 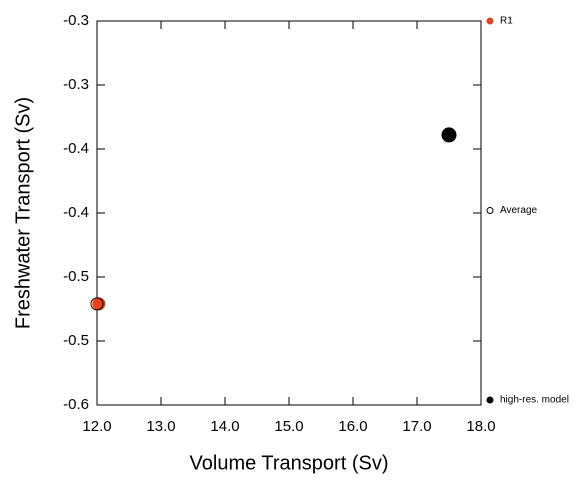 What do you see at coordinates (416, 426) in the screenshot?
I see `x-tick-label: 17.0` at bounding box center [416, 426].